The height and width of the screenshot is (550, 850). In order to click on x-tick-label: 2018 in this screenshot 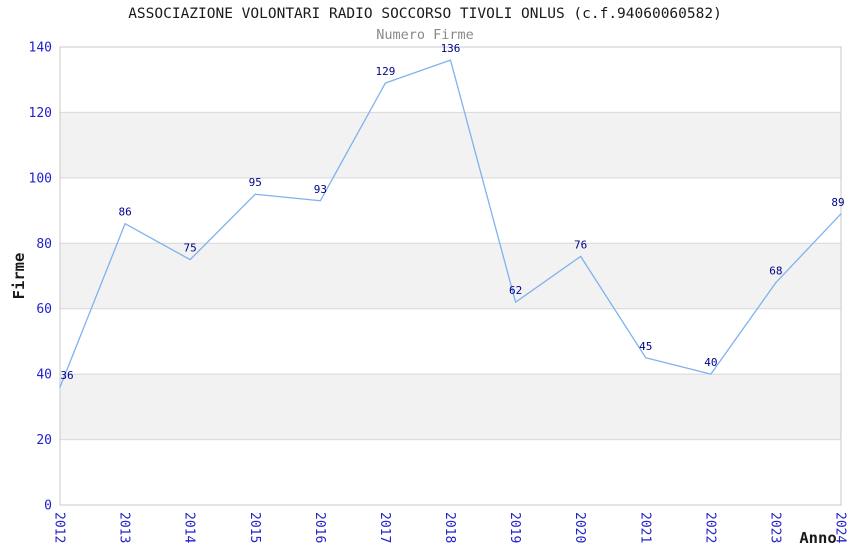, I will do `click(449, 527)`.